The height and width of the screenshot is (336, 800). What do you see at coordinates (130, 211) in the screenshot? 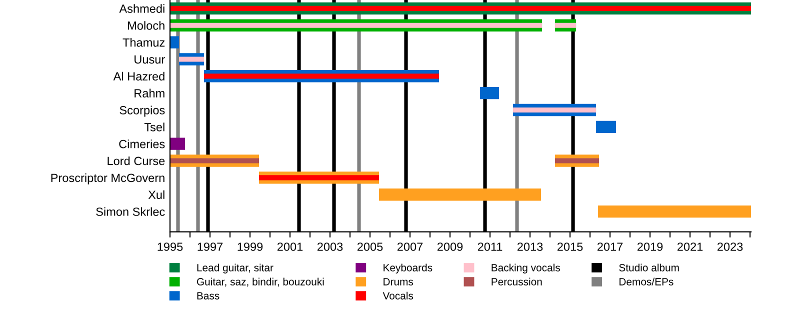
I see `y-tick-label: Simon Skrlec` at bounding box center [130, 211].